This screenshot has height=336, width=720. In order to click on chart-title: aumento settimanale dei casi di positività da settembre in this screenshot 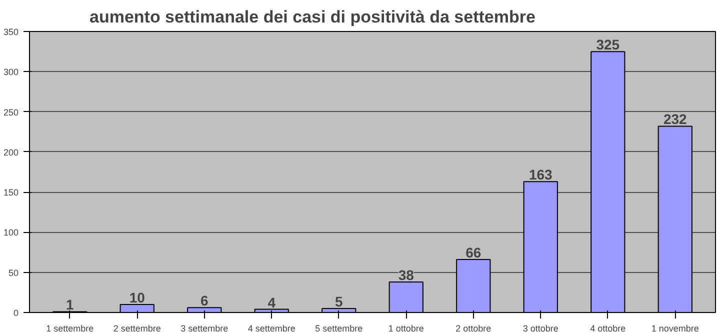, I will do `click(313, 17)`.